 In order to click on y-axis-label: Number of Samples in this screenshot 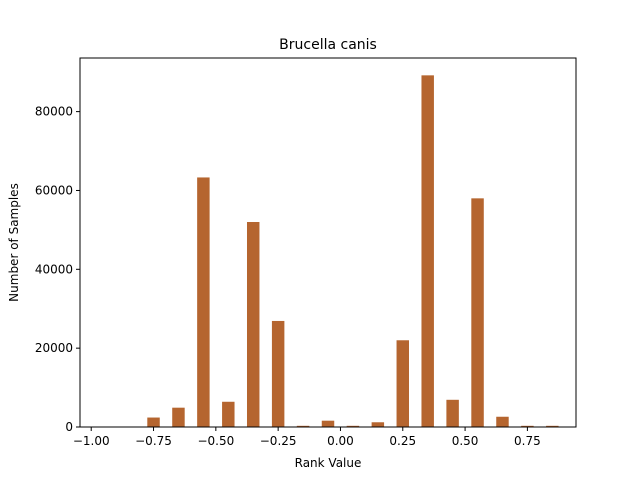, I will do `click(14, 242)`.